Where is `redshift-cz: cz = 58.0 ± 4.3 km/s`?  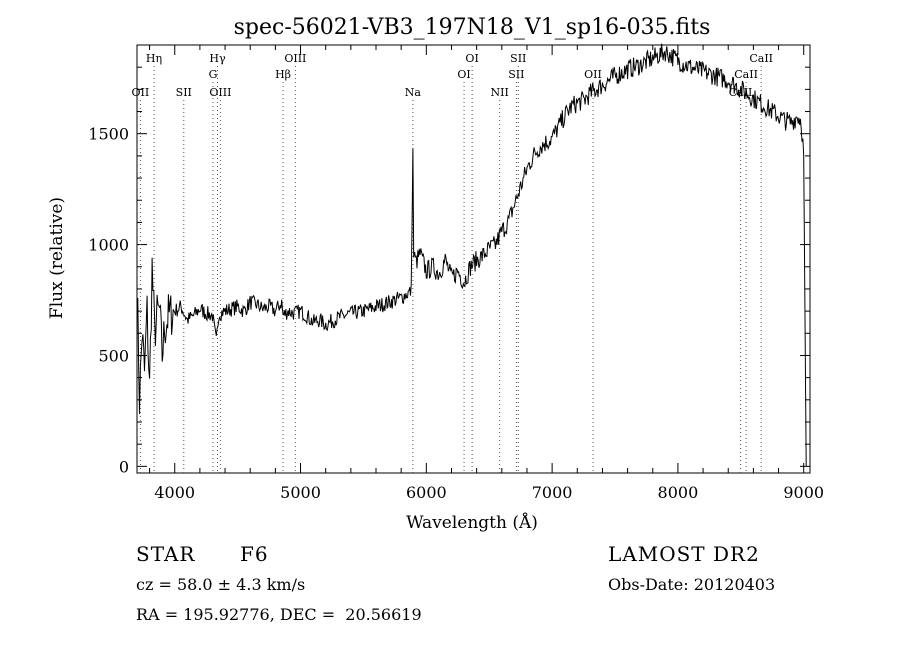 redshift-cz: cz = 58.0 ± 4.3 km/s is located at coordinates (221, 584).